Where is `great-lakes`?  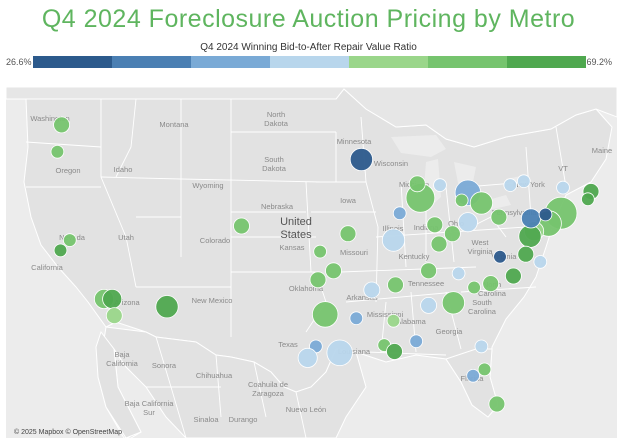
great-lakes is located at coordinates (459, 173).